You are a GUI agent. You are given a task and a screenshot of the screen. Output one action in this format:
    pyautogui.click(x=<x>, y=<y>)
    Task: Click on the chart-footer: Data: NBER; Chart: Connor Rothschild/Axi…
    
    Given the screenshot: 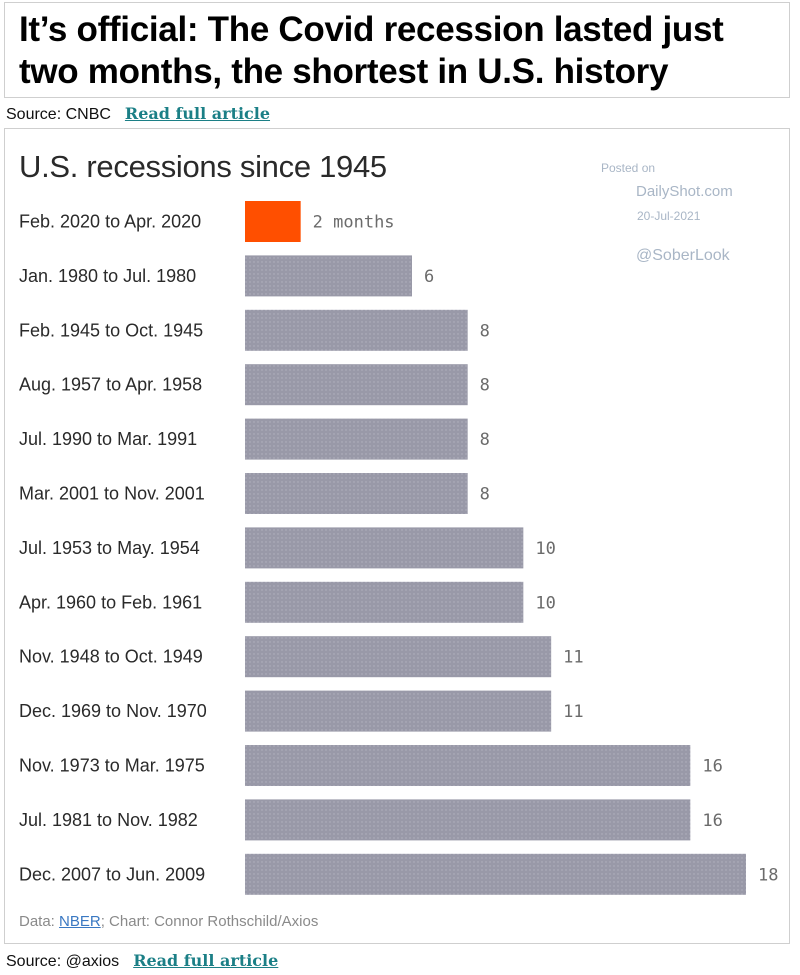 What is the action you would take?
    pyautogui.click(x=168, y=921)
    